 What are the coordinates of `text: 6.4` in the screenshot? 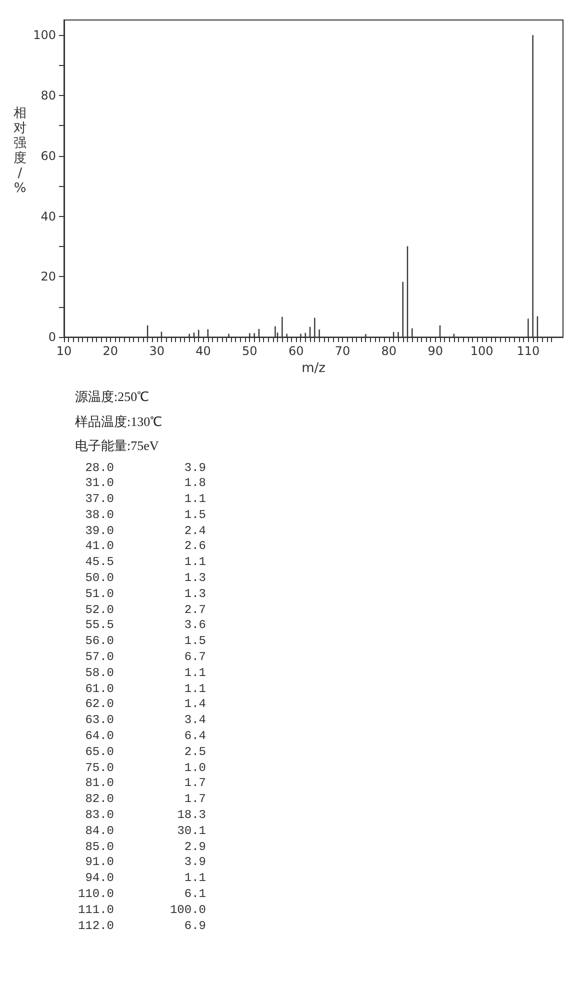 It's located at (195, 736).